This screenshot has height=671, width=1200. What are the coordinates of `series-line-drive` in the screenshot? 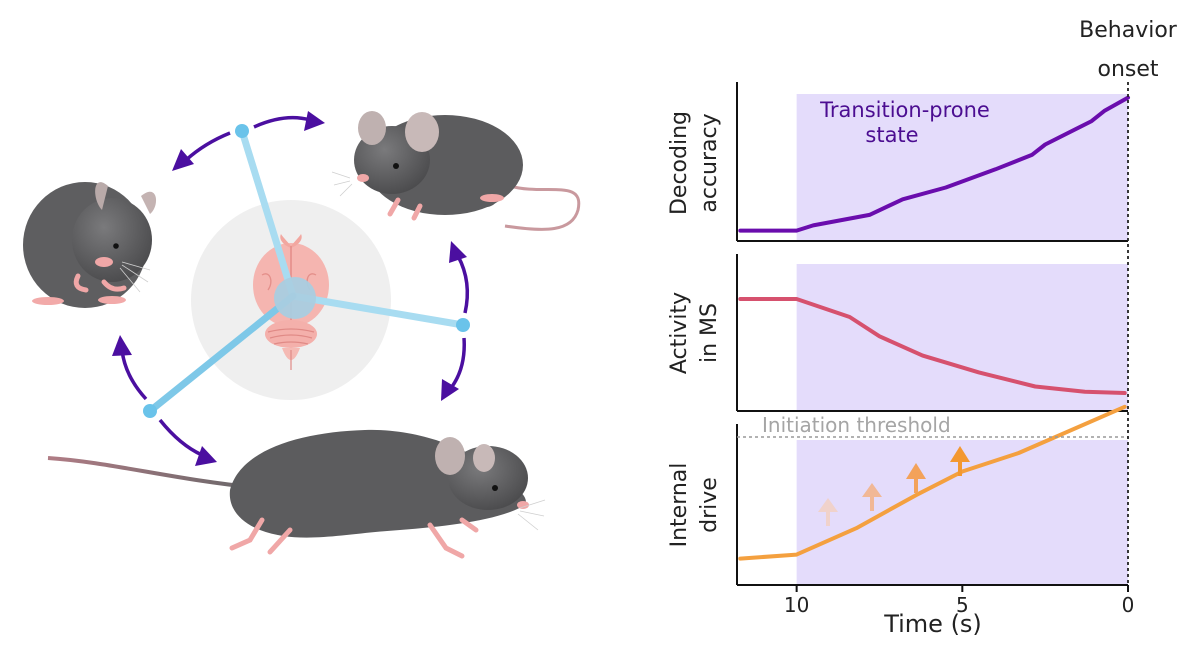 It's located at (932, 482).